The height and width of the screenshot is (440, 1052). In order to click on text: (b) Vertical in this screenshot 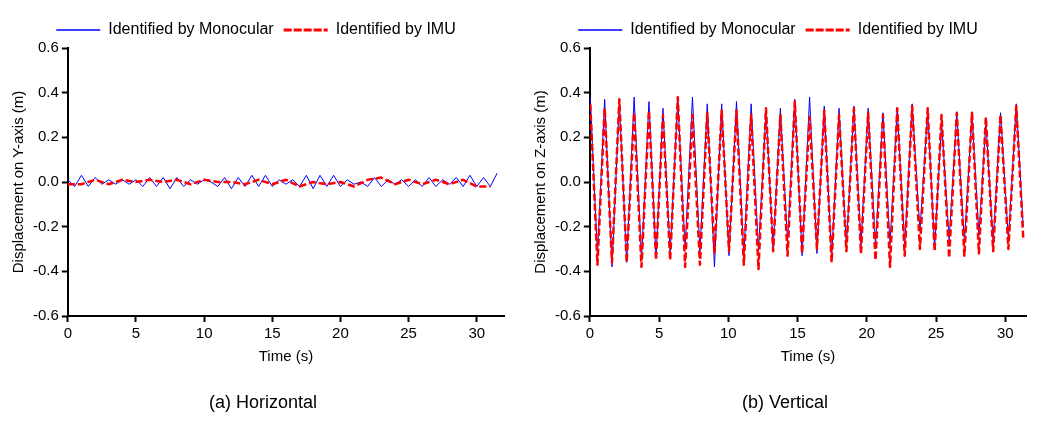, I will do `click(785, 402)`.